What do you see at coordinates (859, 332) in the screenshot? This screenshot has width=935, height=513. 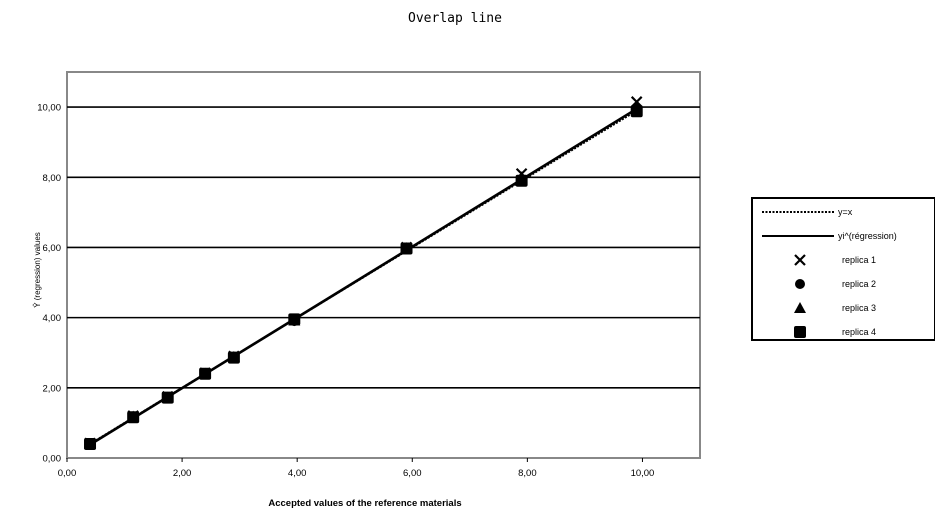 I see `legend-label: replica 4` at bounding box center [859, 332].